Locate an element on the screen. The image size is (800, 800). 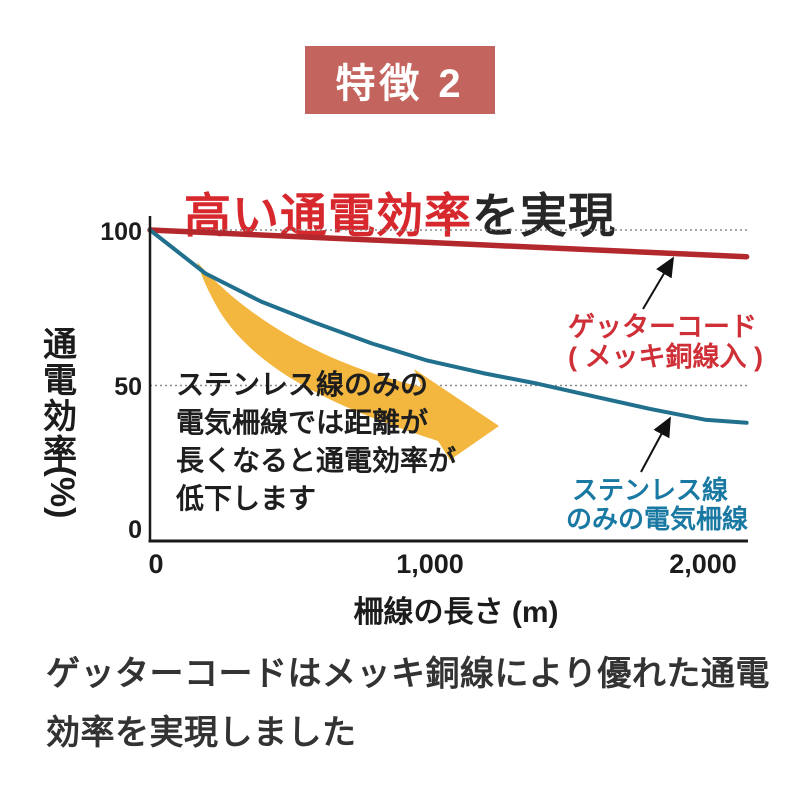
y-axis-label-char-3: 効 is located at coordinates (60, 417).